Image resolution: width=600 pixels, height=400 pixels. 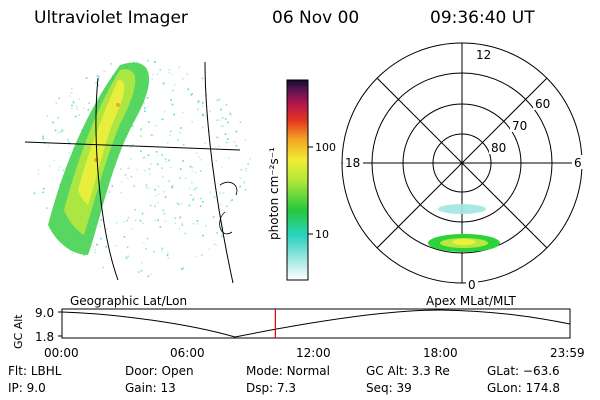 I want to click on colorbar-tick-100: 100, so click(x=325, y=147).